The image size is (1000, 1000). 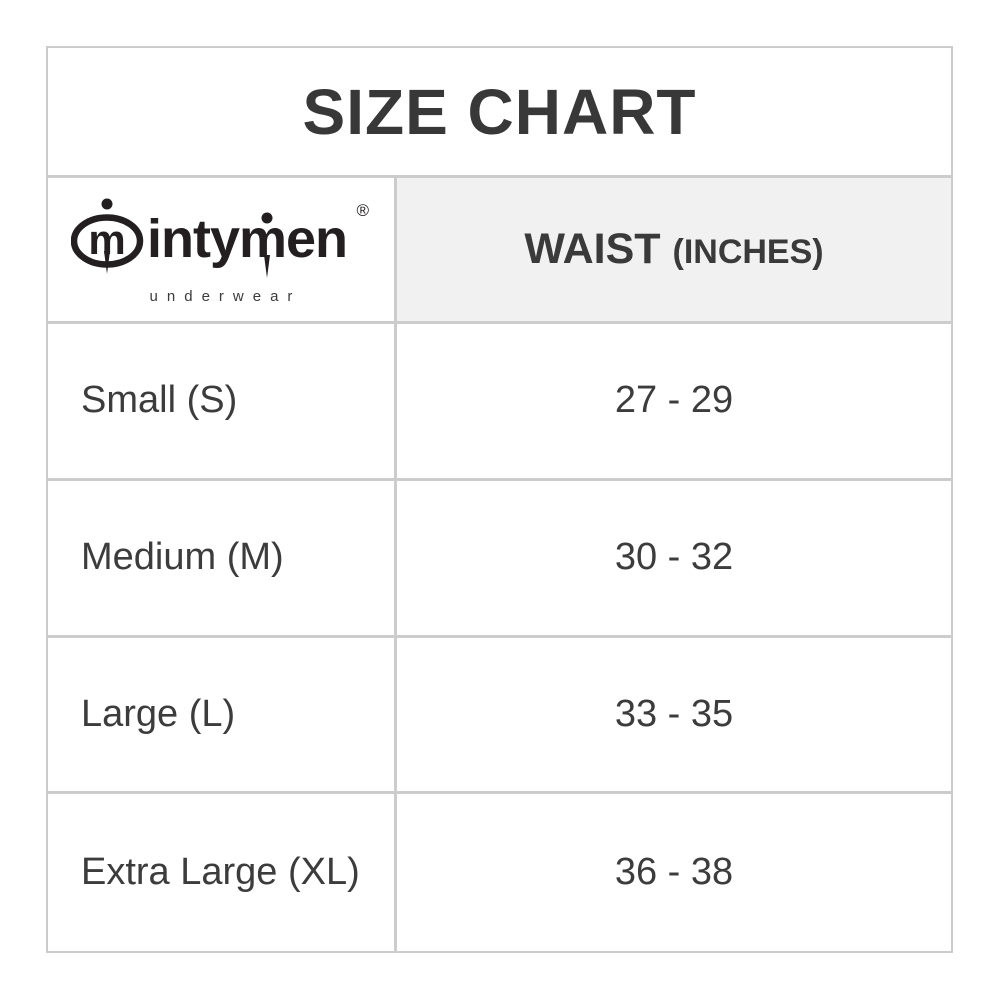 I want to click on logo-subtext: underwear, so click(x=225, y=296).